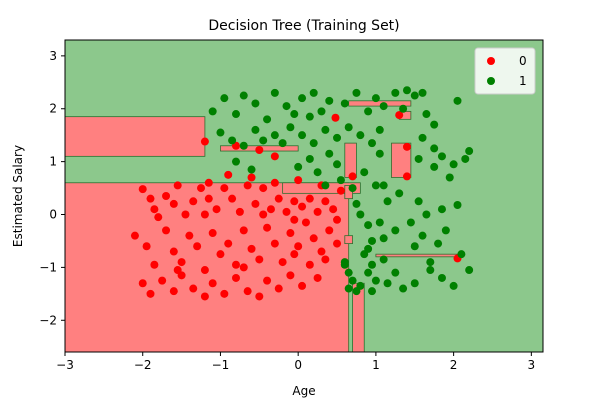 This screenshot has height=419, width=600. Describe the element at coordinates (65, 365) in the screenshot. I see `x-tick-label: −3` at that location.